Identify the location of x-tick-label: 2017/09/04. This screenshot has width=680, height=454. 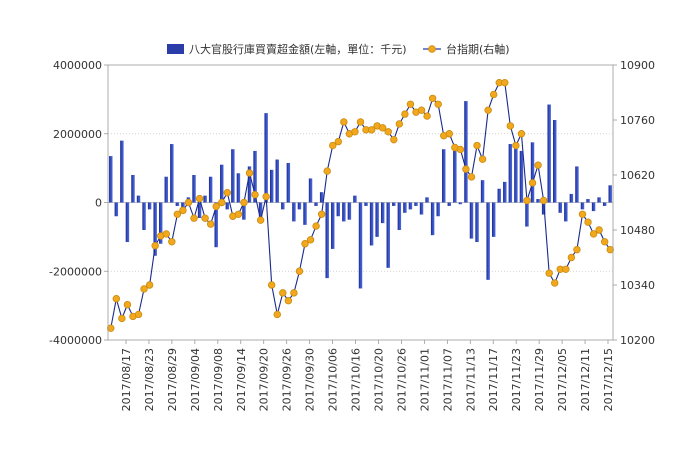
(195, 379).